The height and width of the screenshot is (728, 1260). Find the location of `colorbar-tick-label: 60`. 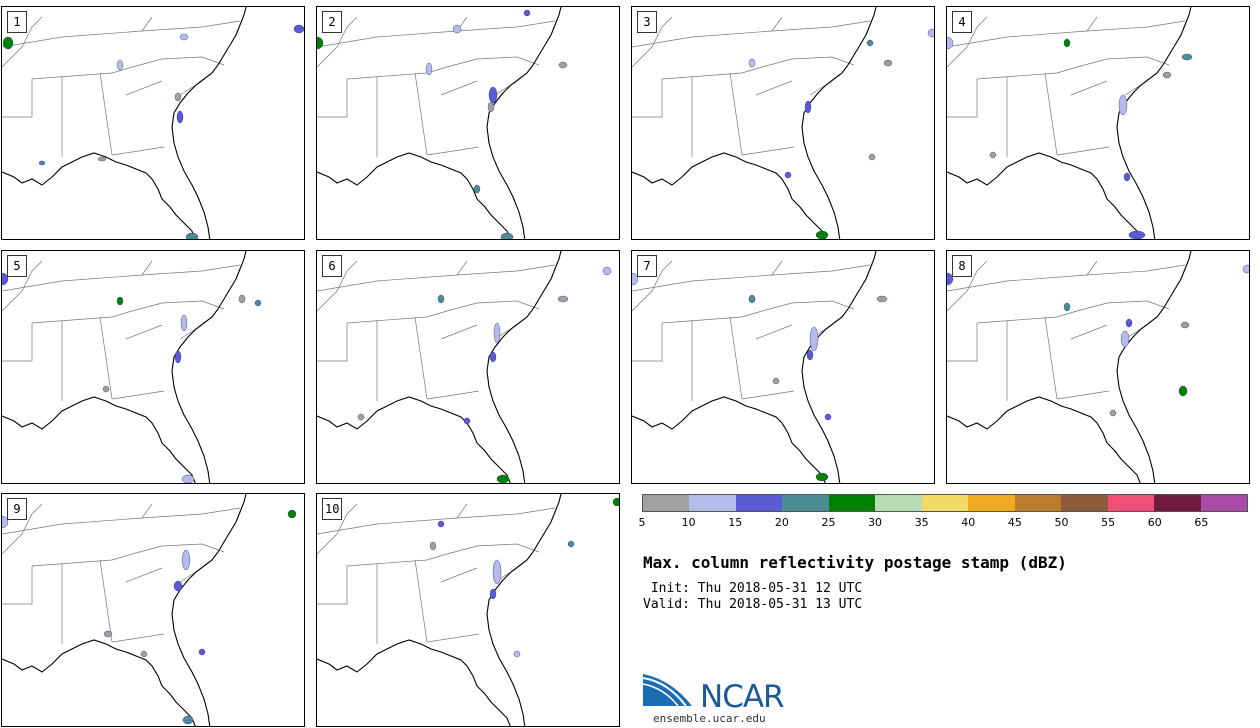

colorbar-tick-label: 60 is located at coordinates (1154, 522).